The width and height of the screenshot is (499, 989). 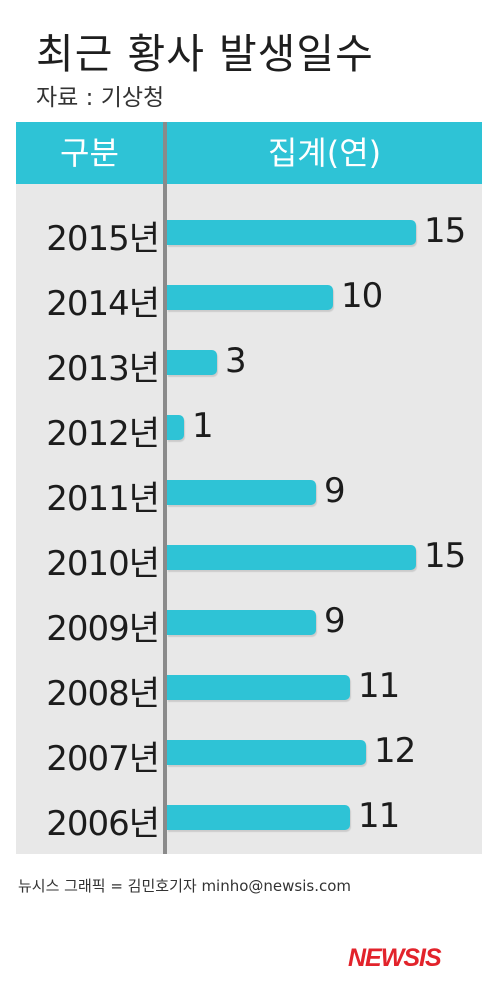 What do you see at coordinates (165, 488) in the screenshot?
I see `column-divider` at bounding box center [165, 488].